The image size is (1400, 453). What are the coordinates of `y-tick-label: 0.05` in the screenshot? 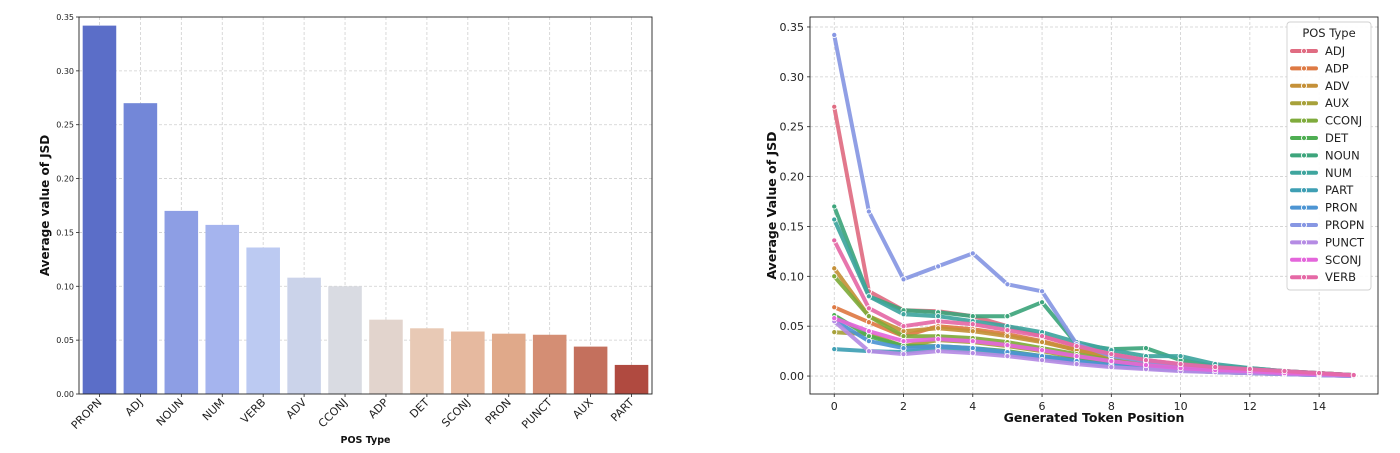 It's located at (792, 326).